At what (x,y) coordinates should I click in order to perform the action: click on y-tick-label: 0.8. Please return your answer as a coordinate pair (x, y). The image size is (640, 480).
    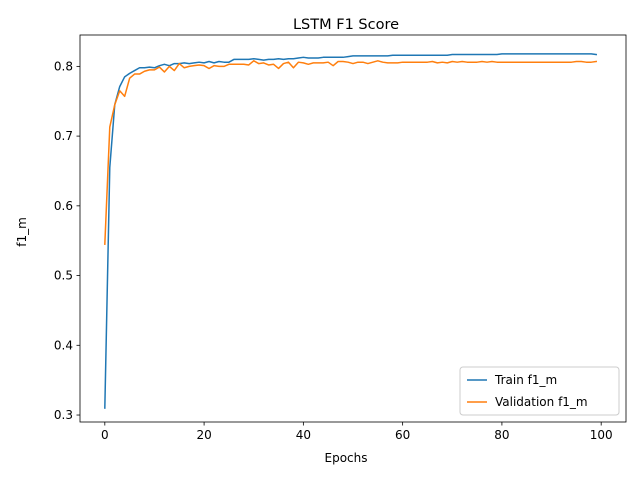
    Looking at the image, I should click on (63, 66).